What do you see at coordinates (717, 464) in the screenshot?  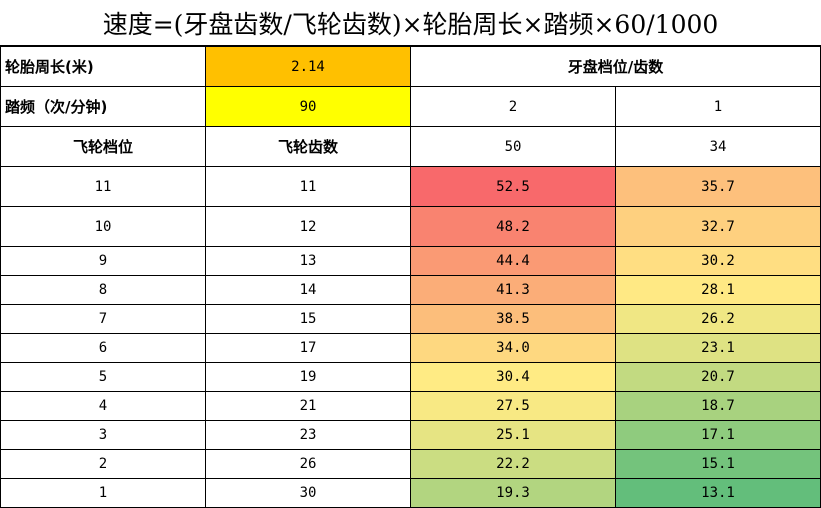 I see `speed-cell-34: 15.1` at bounding box center [717, 464].